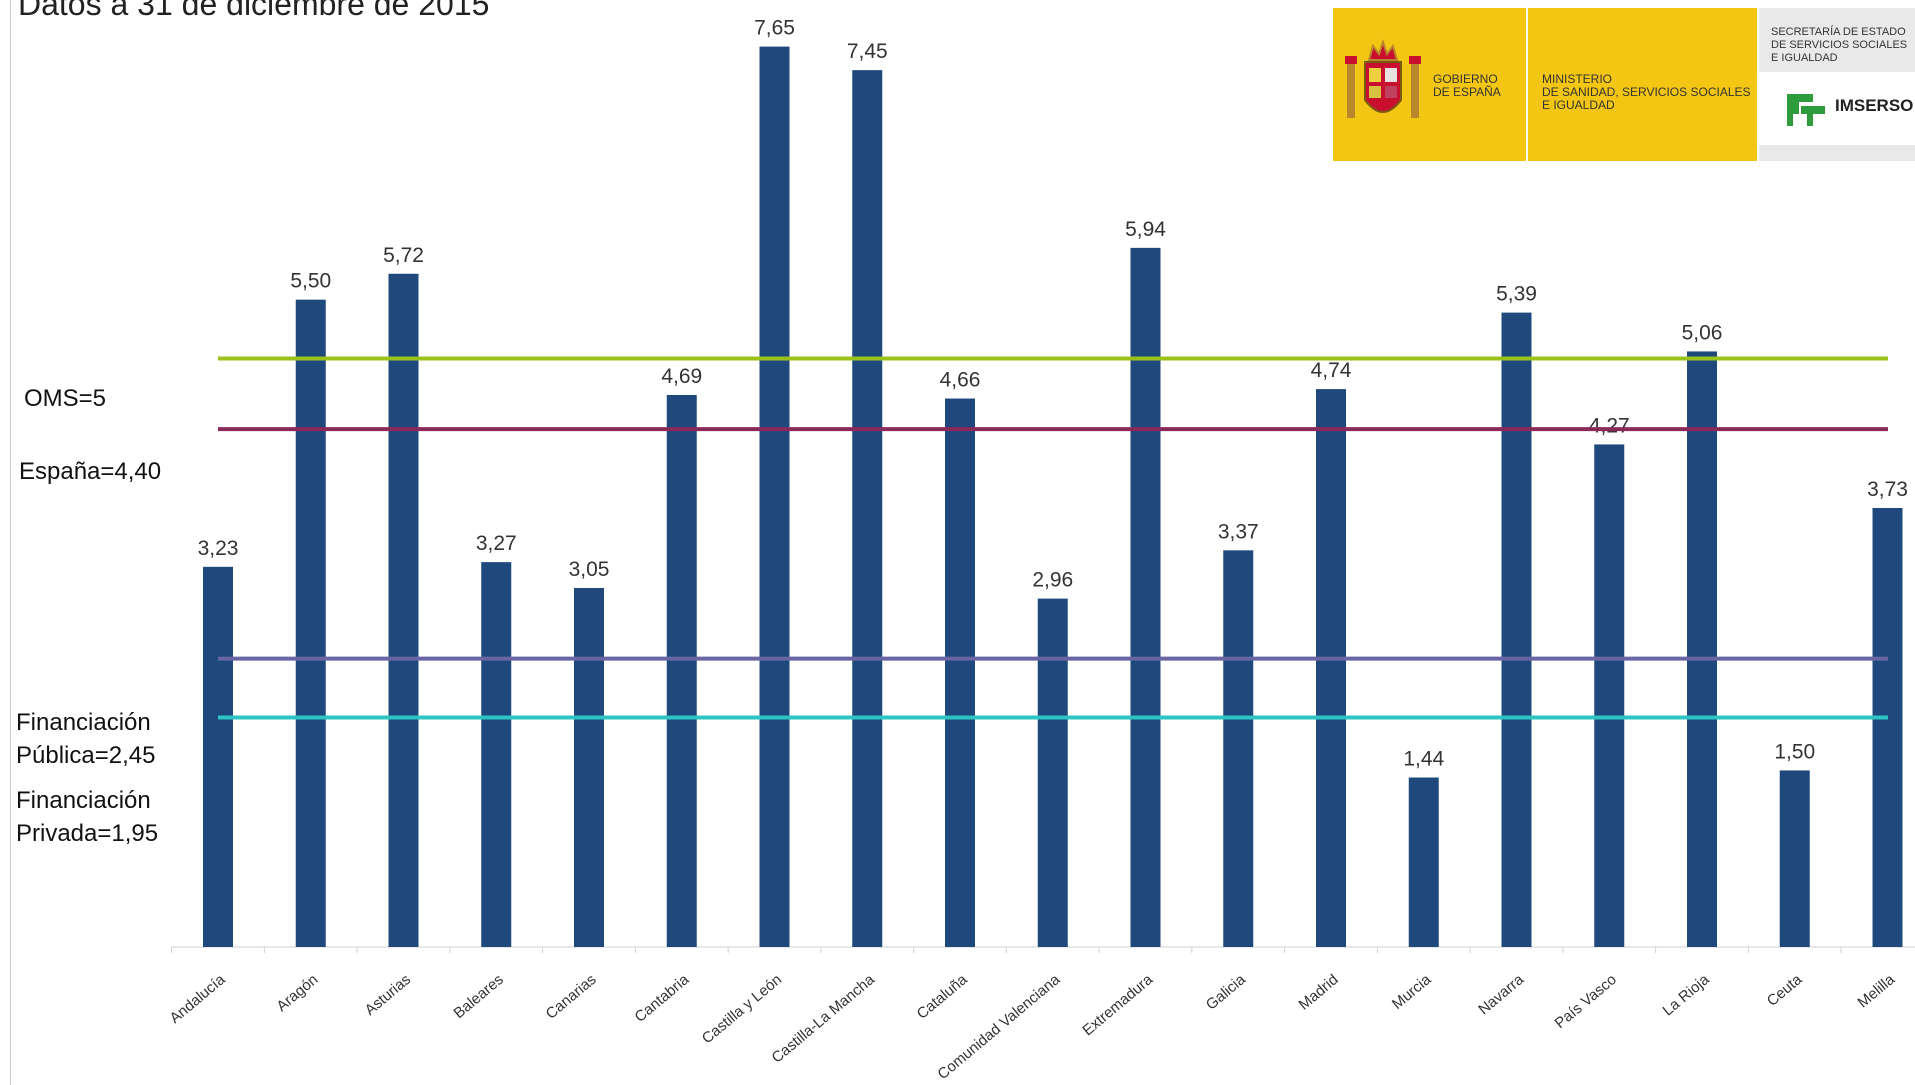 The width and height of the screenshot is (1915, 1085). What do you see at coordinates (90, 471) in the screenshot?
I see `reference-label-espana: España=4,40` at bounding box center [90, 471].